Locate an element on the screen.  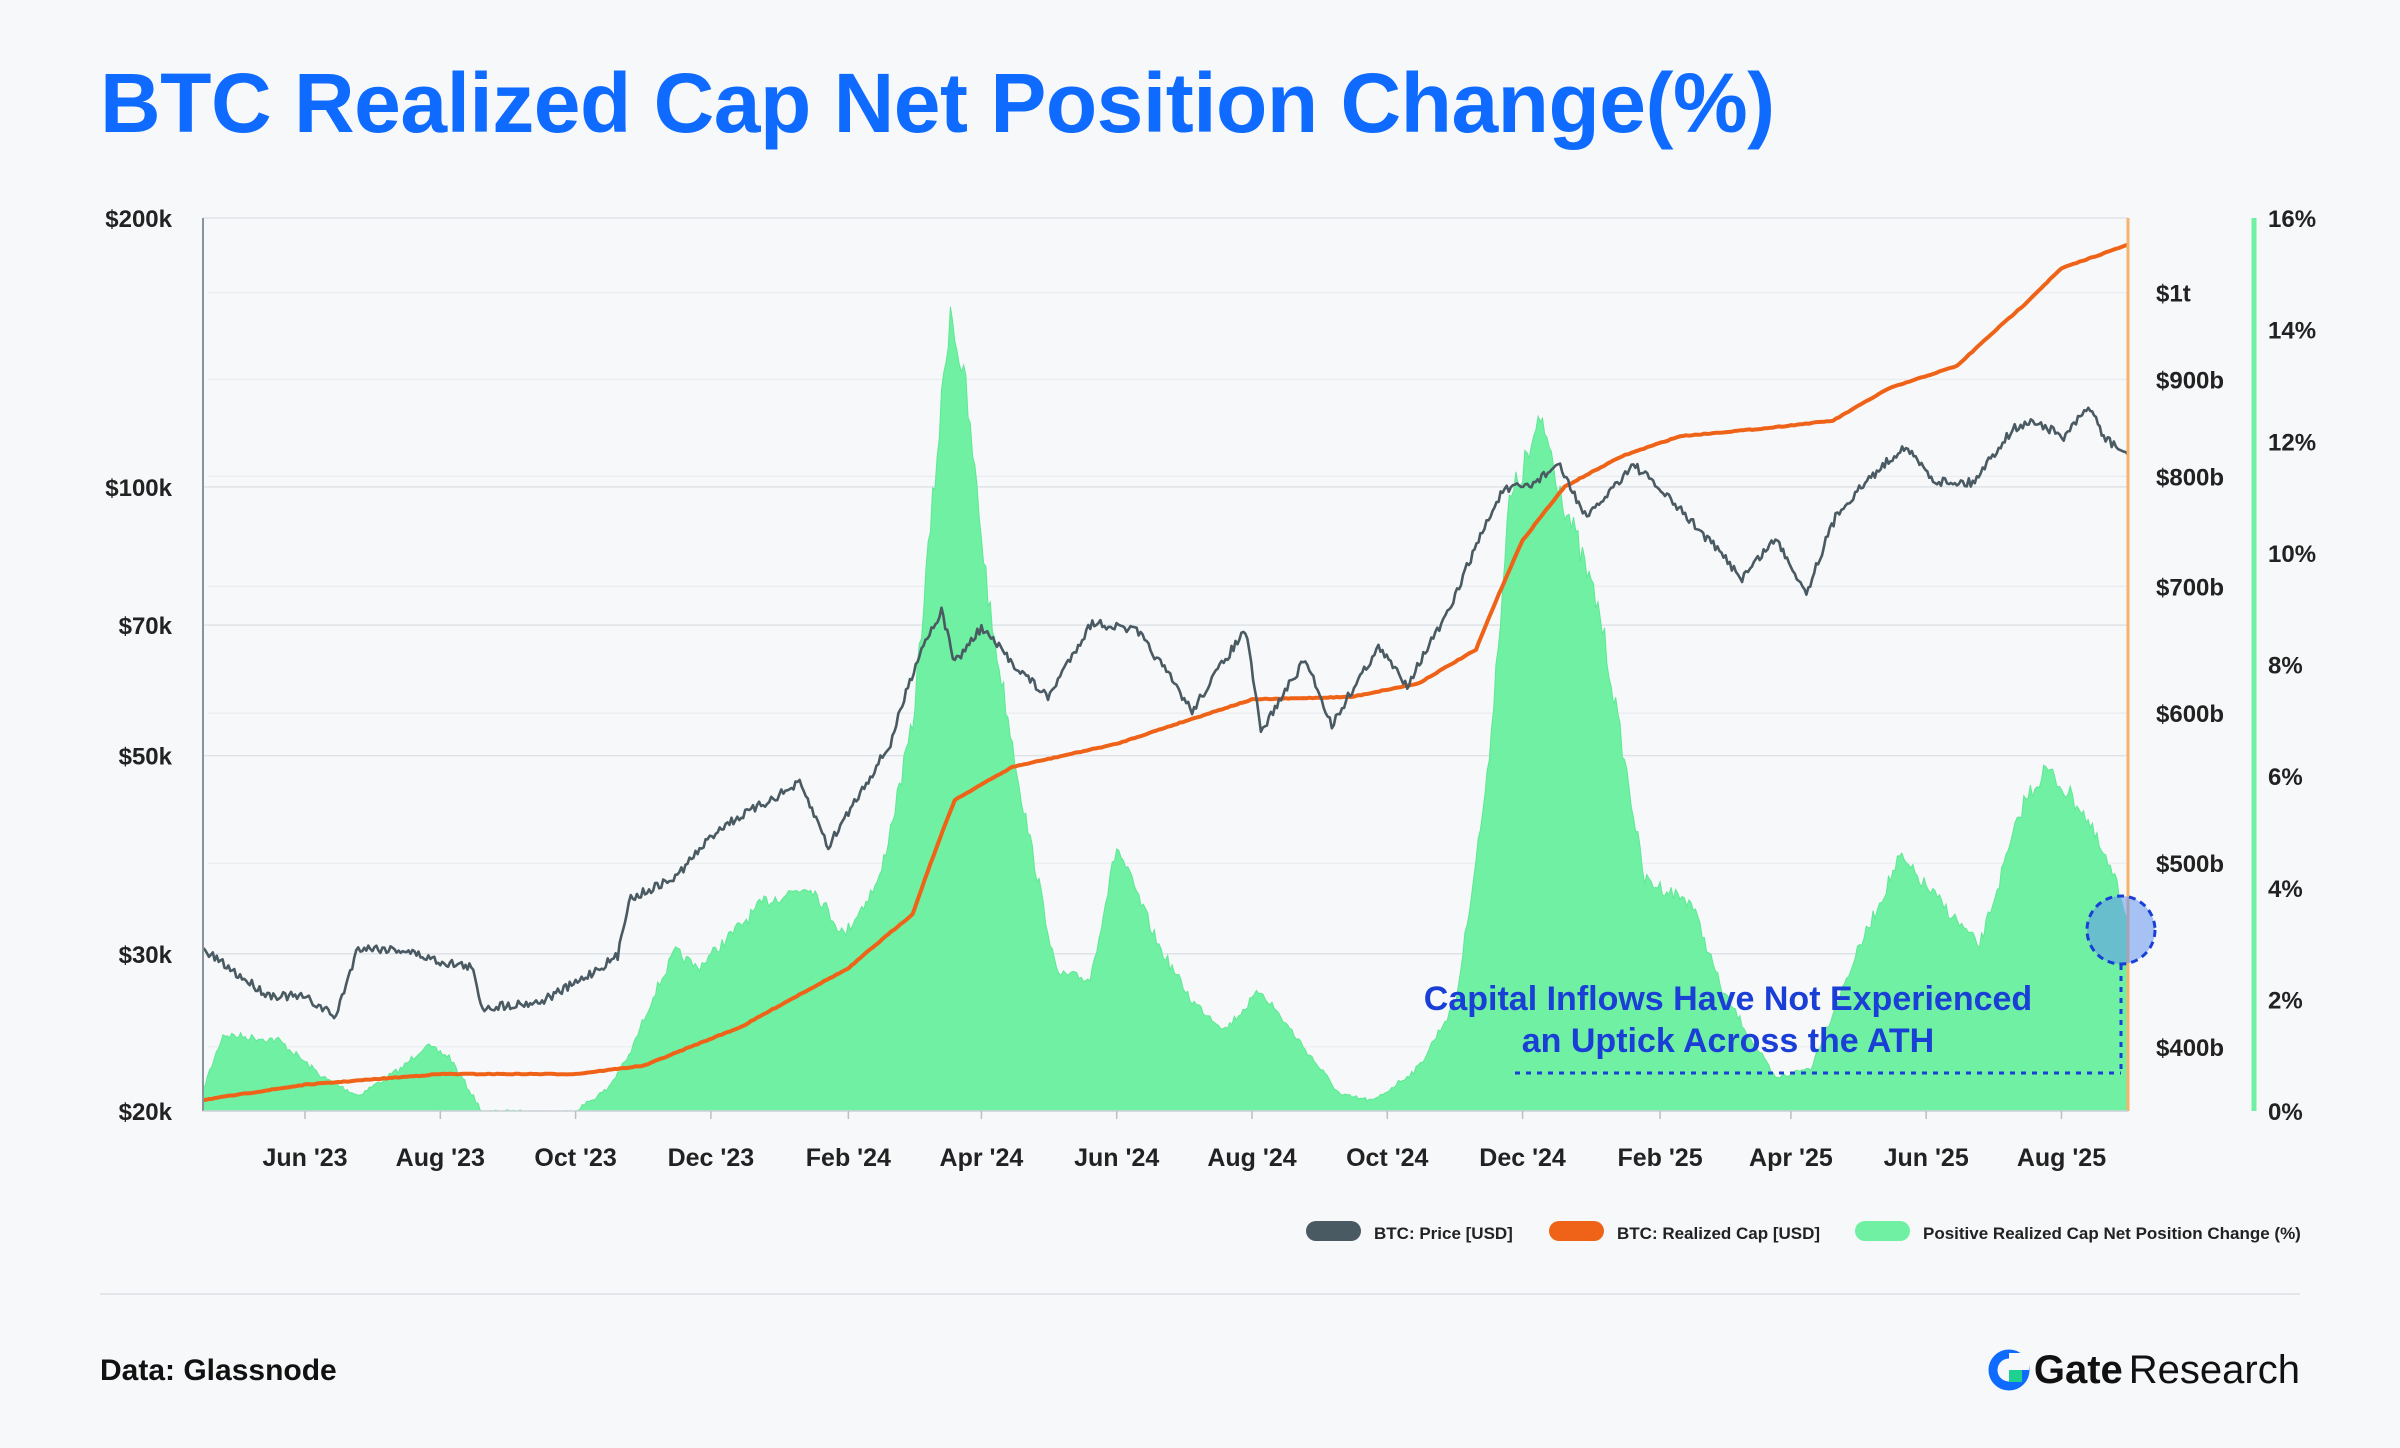
realized-cap-tick-label: $900b is located at coordinates (2190, 380).